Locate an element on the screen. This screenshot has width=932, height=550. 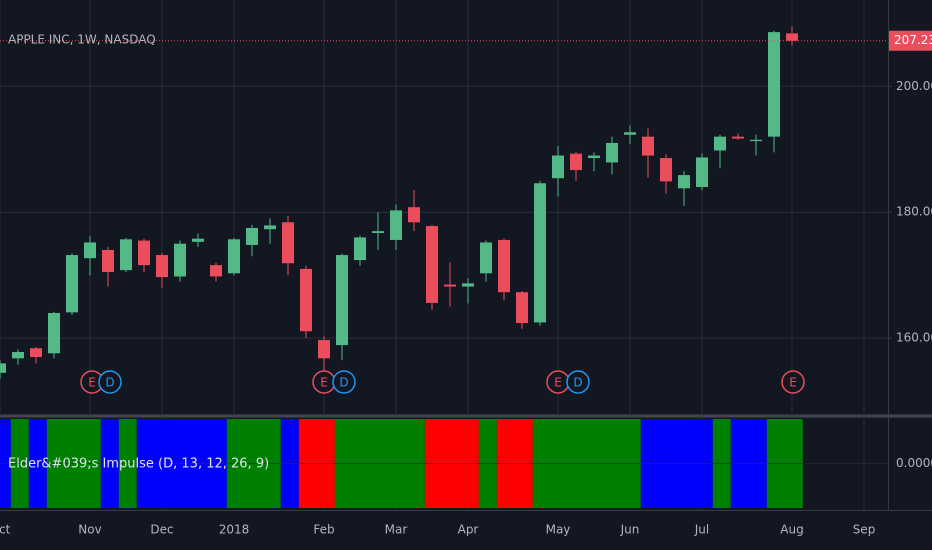
y-tick-label: 200.00 is located at coordinates (914, 86).